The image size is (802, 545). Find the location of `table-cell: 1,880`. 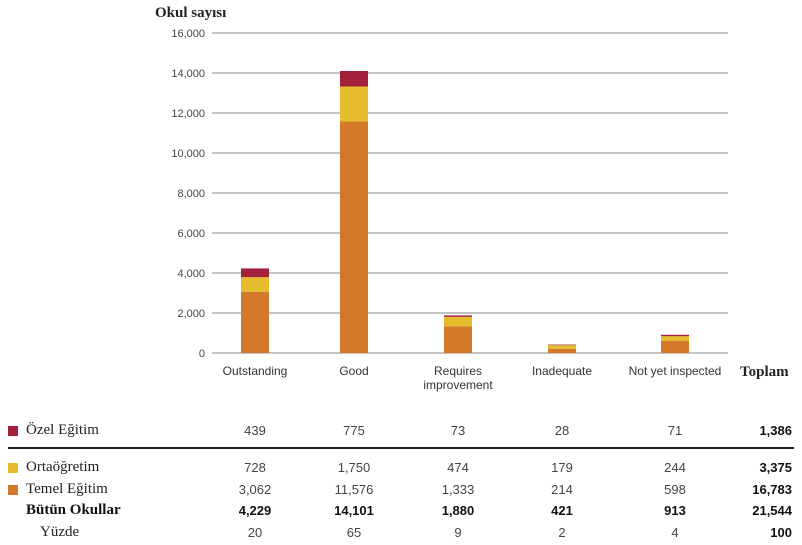

table-cell: 1,880 is located at coordinates (458, 510).